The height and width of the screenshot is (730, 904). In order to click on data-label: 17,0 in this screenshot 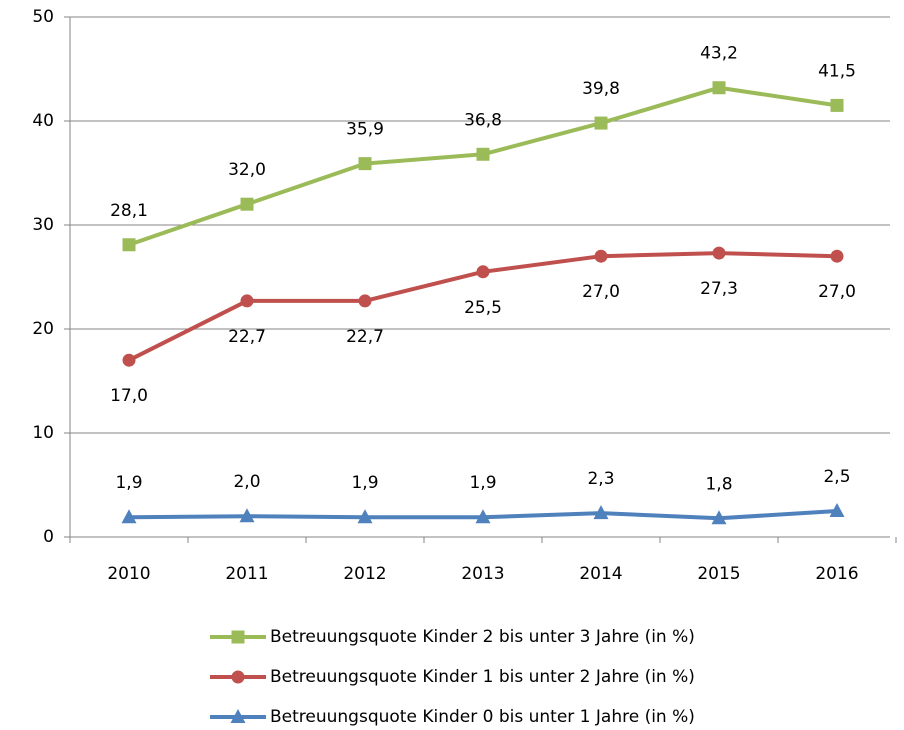, I will do `click(129, 396)`.